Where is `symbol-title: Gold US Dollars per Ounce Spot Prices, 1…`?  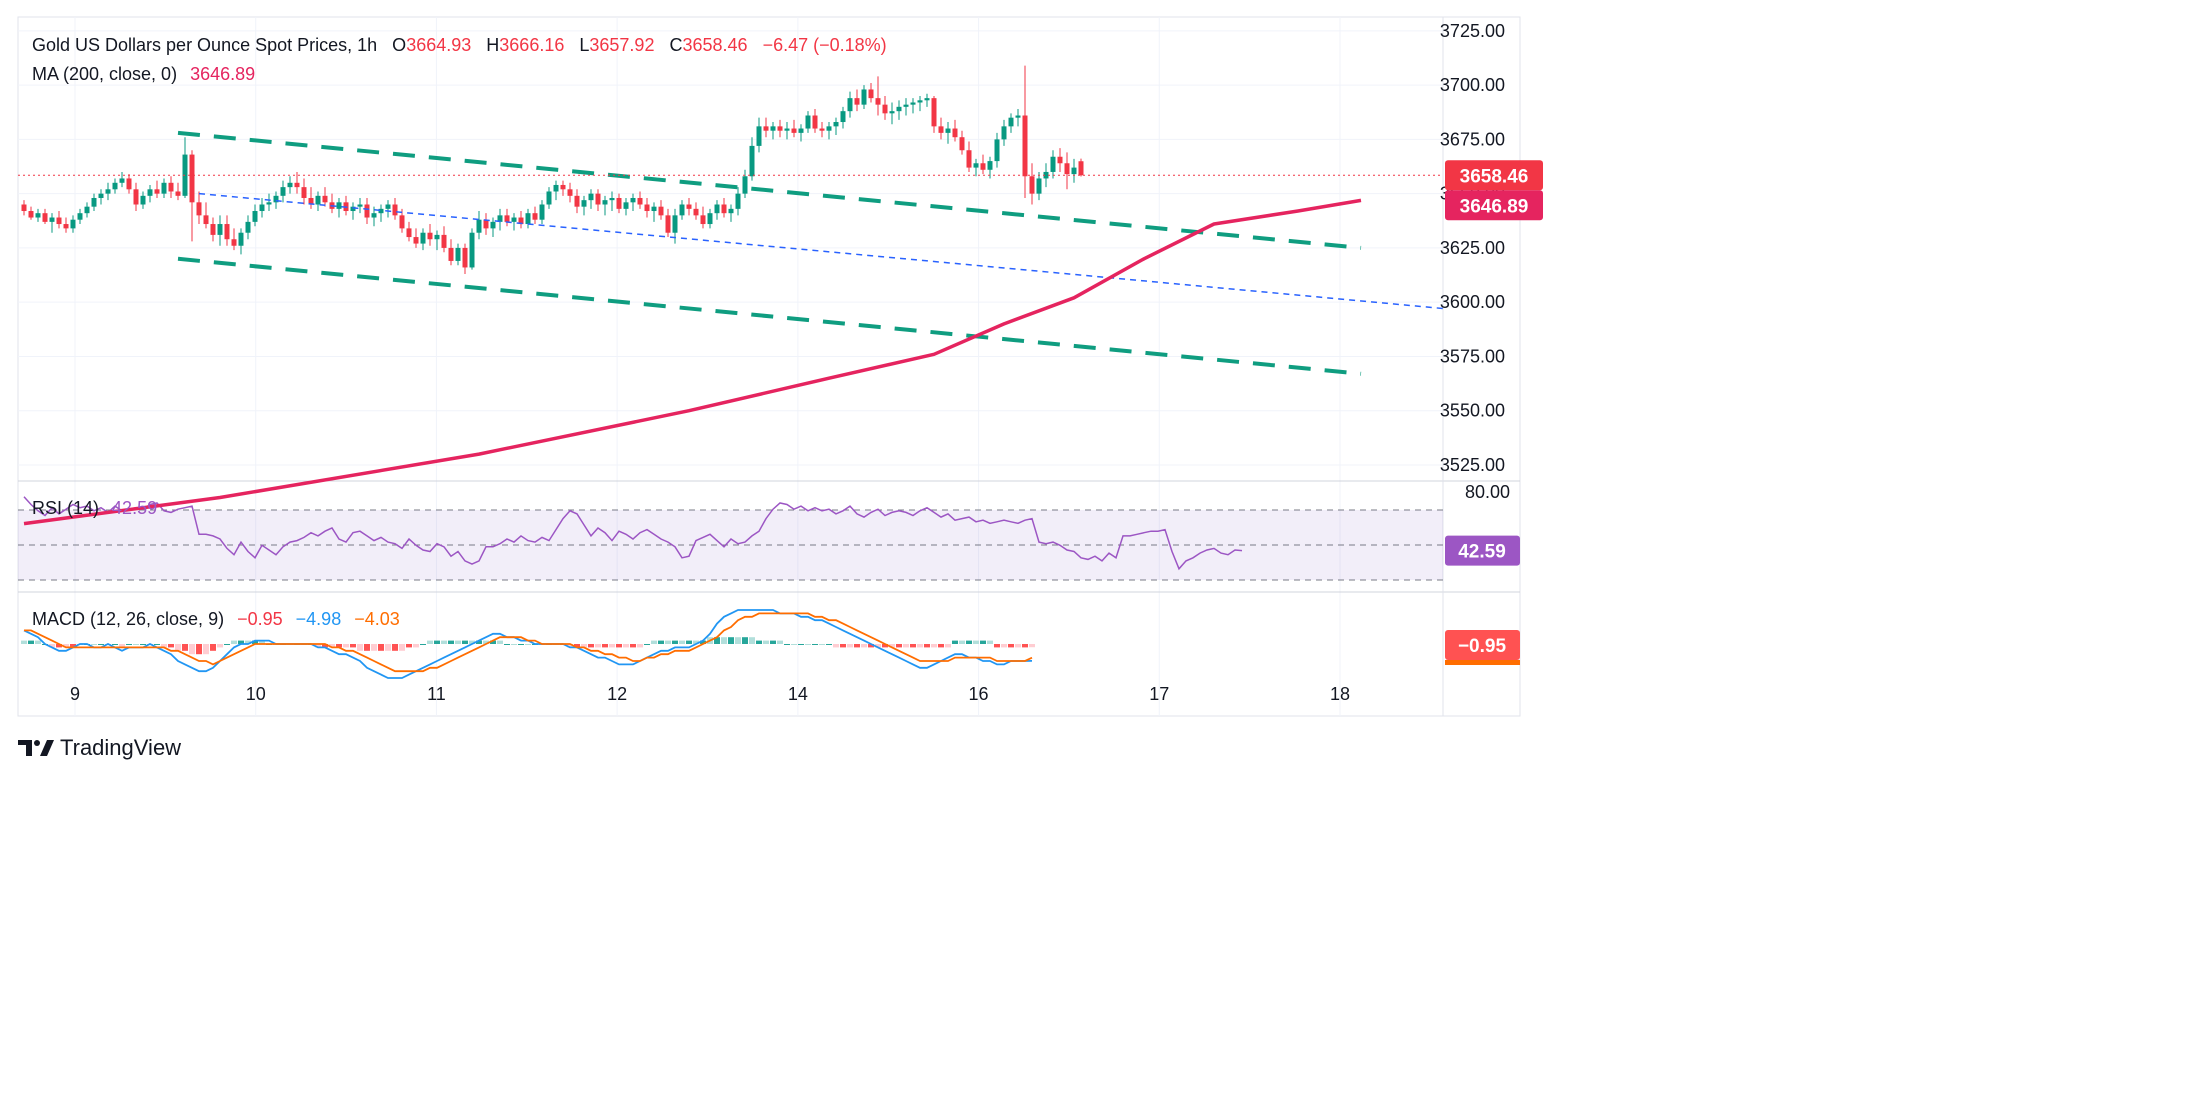
symbol-title: Gold US Dollars per Ounce Spot Prices, 1… is located at coordinates (204, 45).